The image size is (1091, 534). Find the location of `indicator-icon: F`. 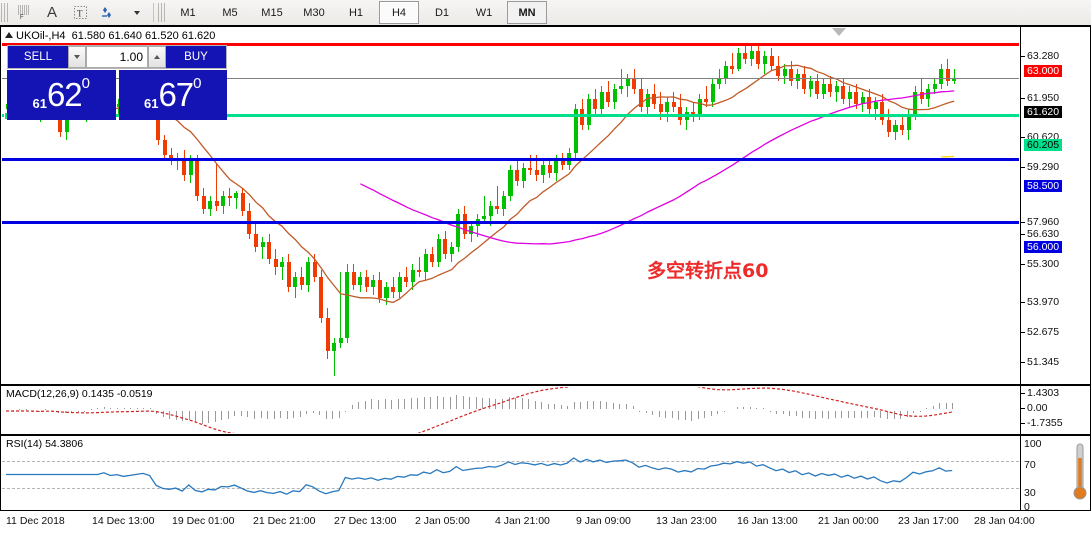

indicator-icon: F is located at coordinates (24, 12).